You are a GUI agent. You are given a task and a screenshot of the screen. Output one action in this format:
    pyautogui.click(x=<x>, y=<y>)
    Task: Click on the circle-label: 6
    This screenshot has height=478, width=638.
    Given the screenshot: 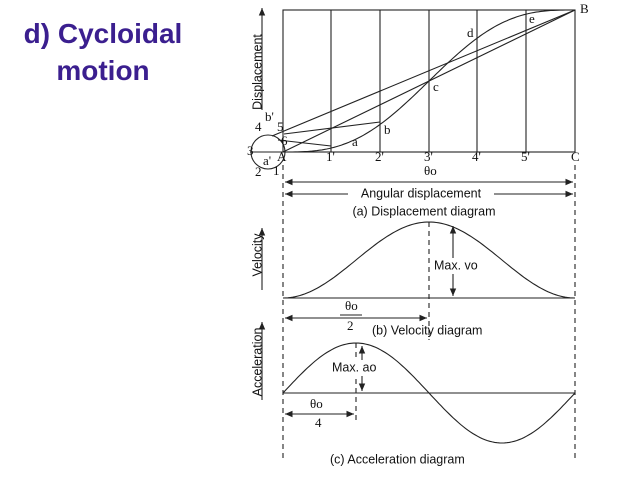 What is the action you would take?
    pyautogui.click(x=284, y=140)
    